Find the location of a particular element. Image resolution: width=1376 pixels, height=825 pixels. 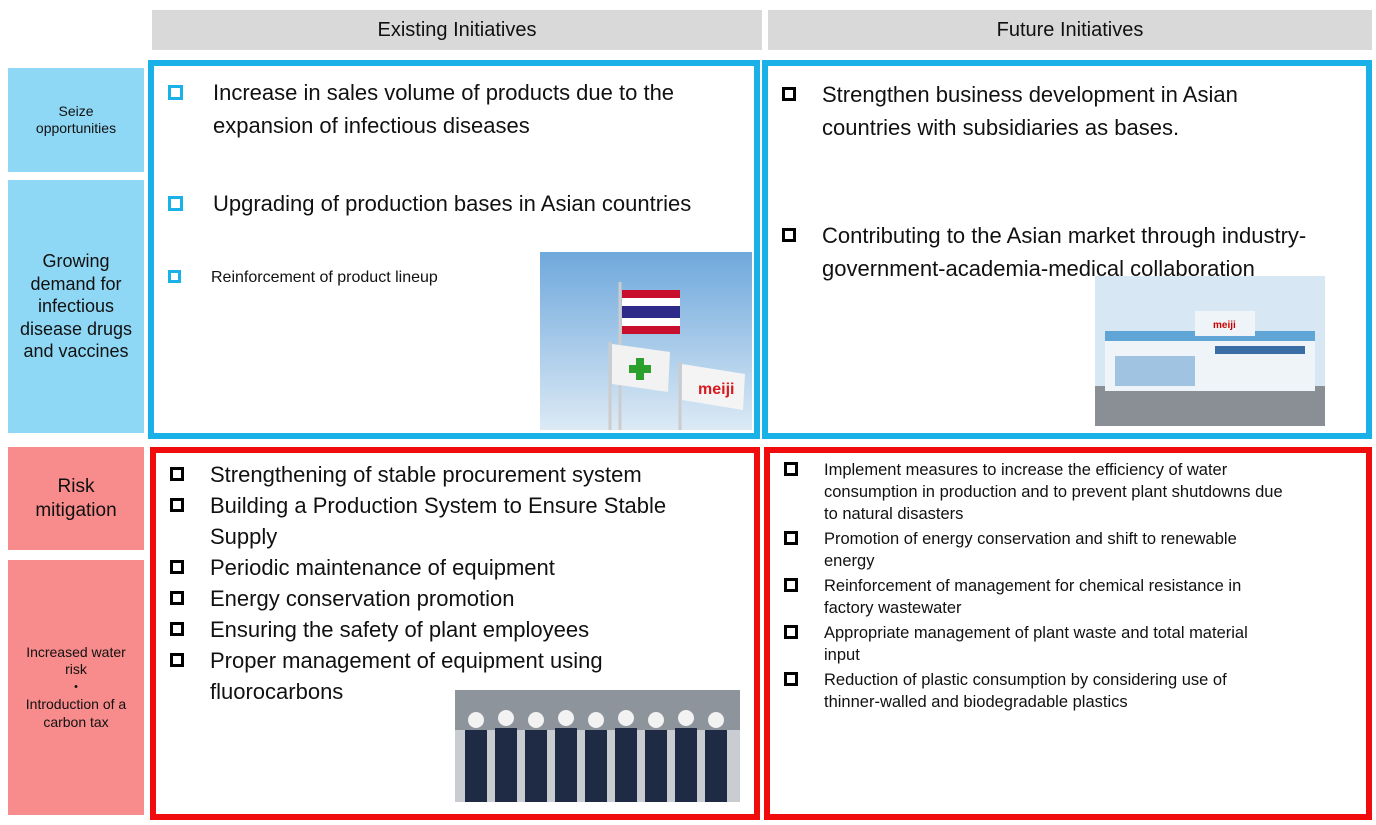

item-text: Reinforcement of product lineup is located at coordinates (324, 277).